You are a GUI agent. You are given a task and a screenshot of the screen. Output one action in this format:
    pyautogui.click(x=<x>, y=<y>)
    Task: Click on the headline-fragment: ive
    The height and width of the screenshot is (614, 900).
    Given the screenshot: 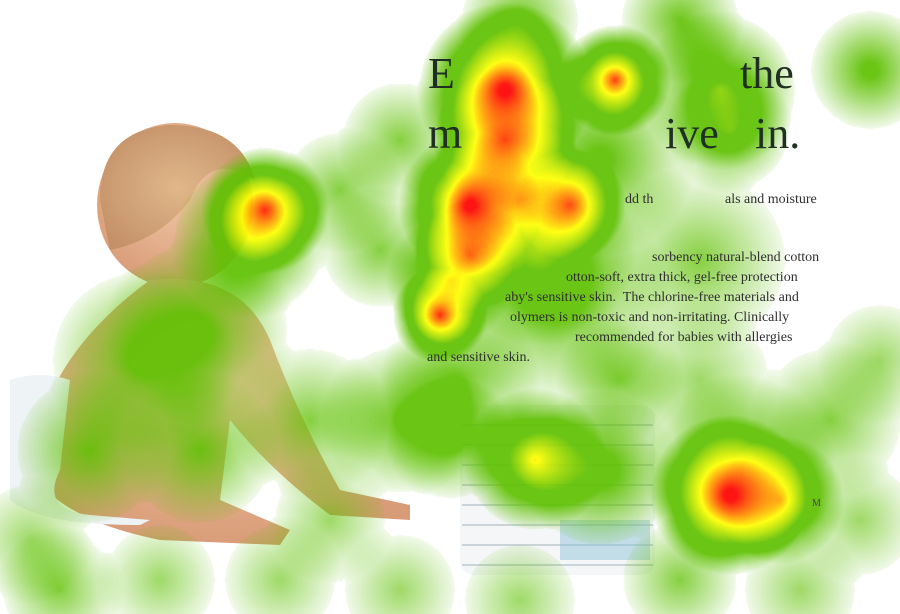 What is the action you would take?
    pyautogui.click(x=692, y=133)
    